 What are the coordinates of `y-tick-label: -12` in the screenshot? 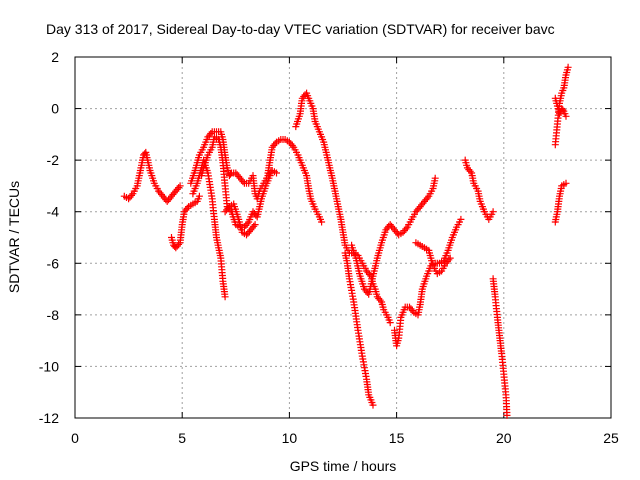 It's located at (49, 418).